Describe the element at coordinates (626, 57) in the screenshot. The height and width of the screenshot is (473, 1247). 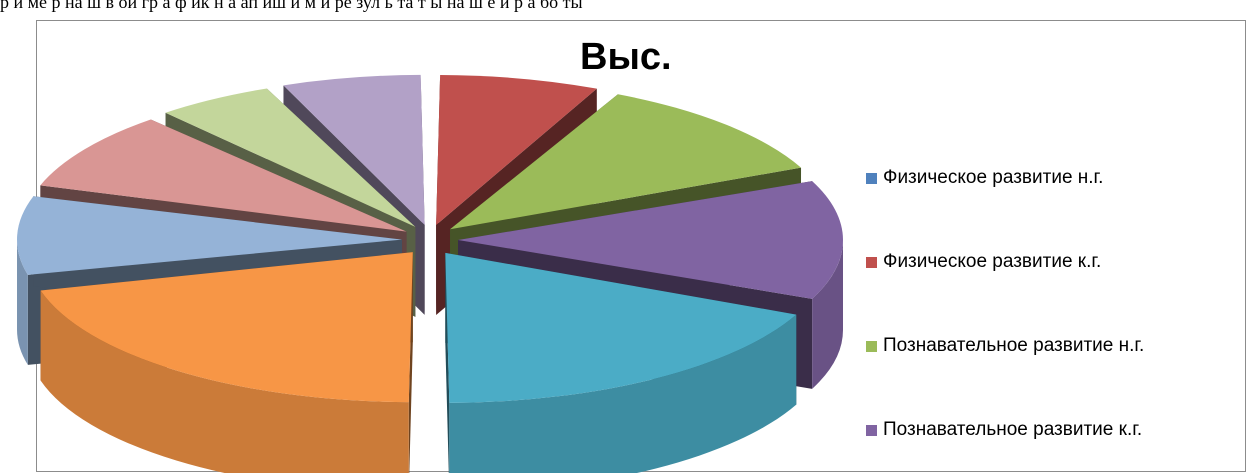
I see `chart-title: Выс.` at that location.